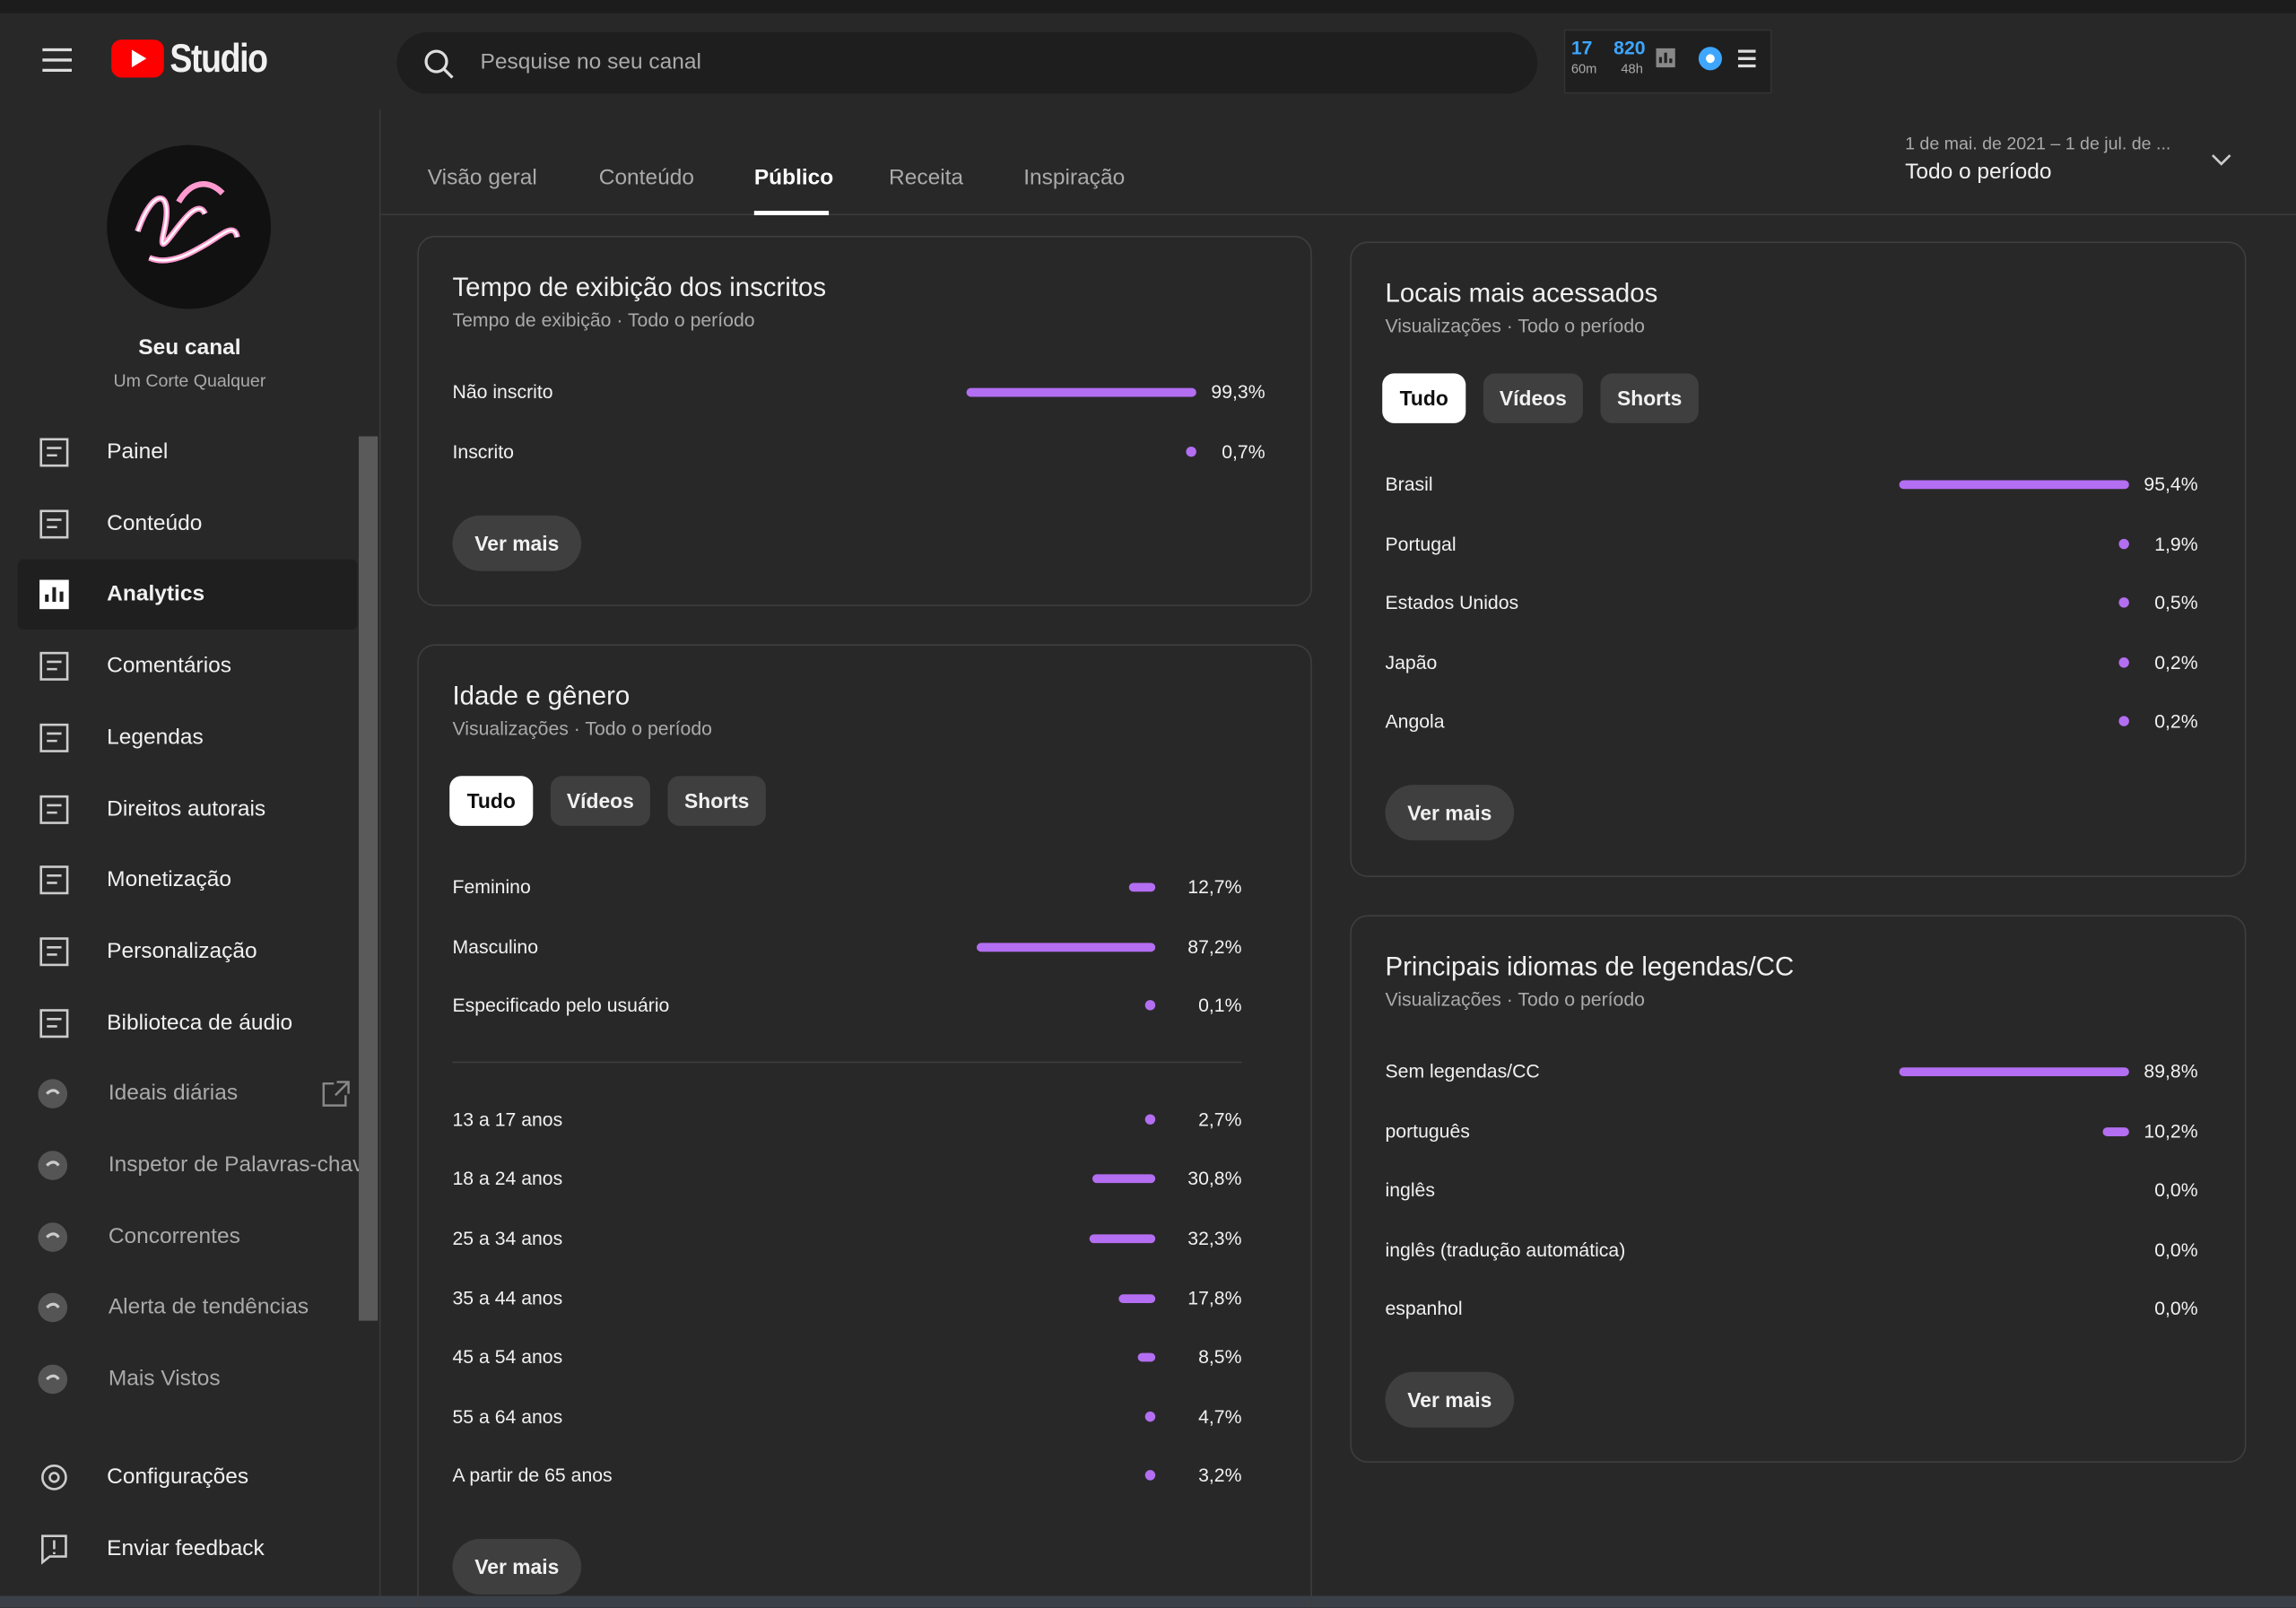 This screenshot has height=1608, width=2296. What do you see at coordinates (1462, 1071) in the screenshot?
I see `row-label: Sem legendas/CC` at bounding box center [1462, 1071].